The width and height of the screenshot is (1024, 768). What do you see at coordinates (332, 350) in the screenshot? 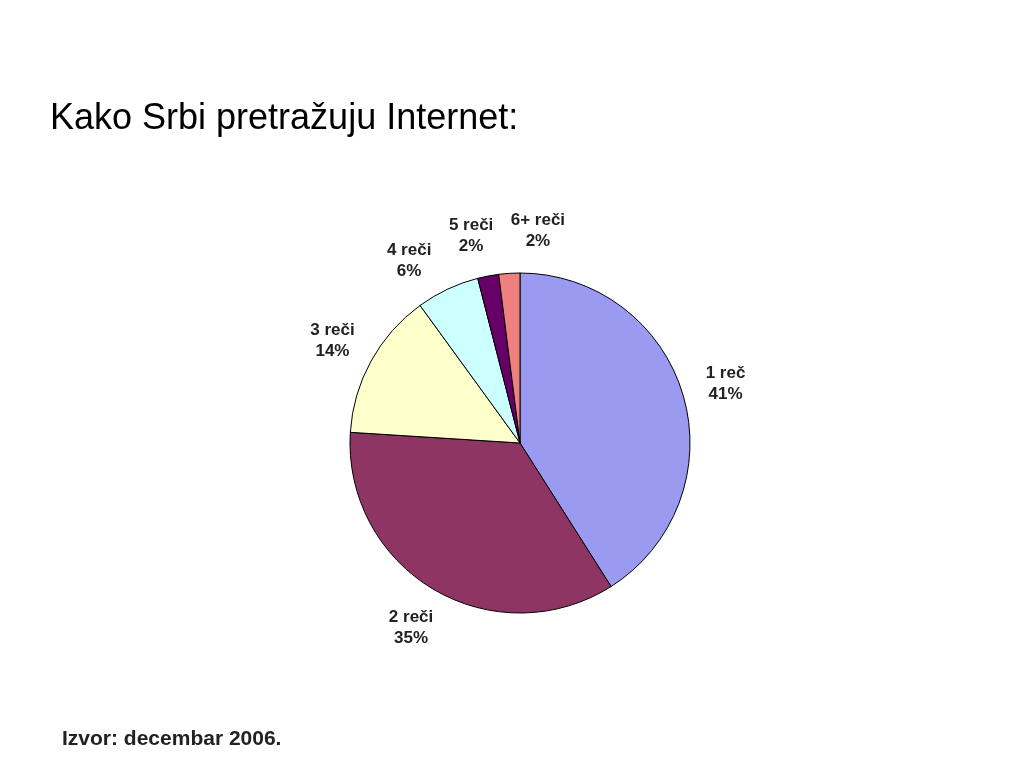
I see `data-label: 14%` at bounding box center [332, 350].